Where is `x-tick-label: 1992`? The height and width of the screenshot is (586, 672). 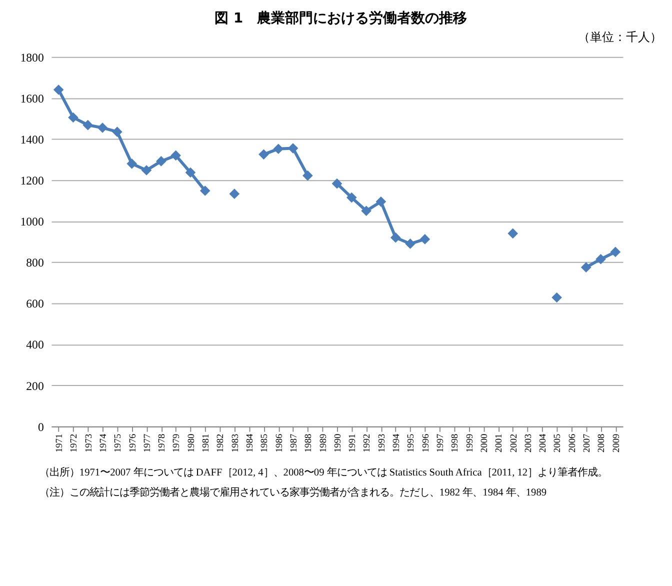
x-tick-label: 1992 is located at coordinates (367, 443).